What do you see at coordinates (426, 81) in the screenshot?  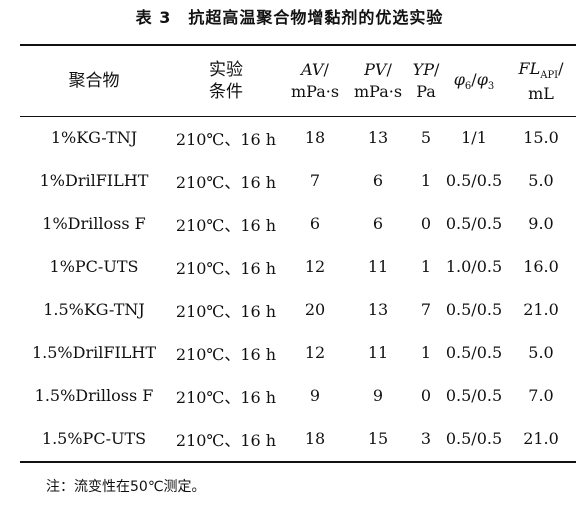 I see `header-yp: YP/ Pa` at bounding box center [426, 81].